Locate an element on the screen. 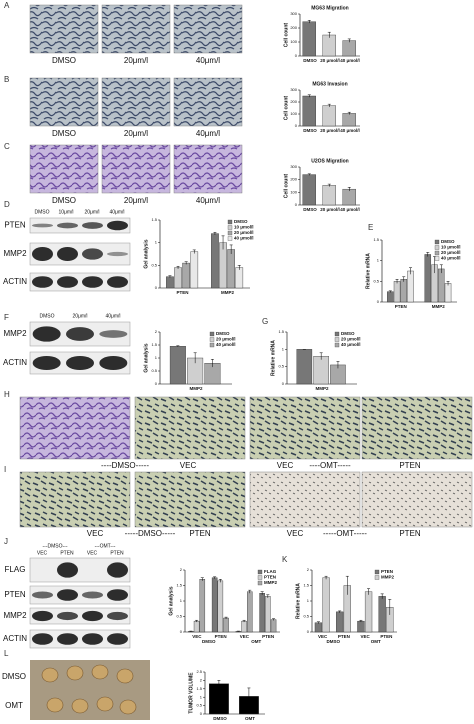  legend-label: 20 μmol/l is located at coordinates (351, 339).